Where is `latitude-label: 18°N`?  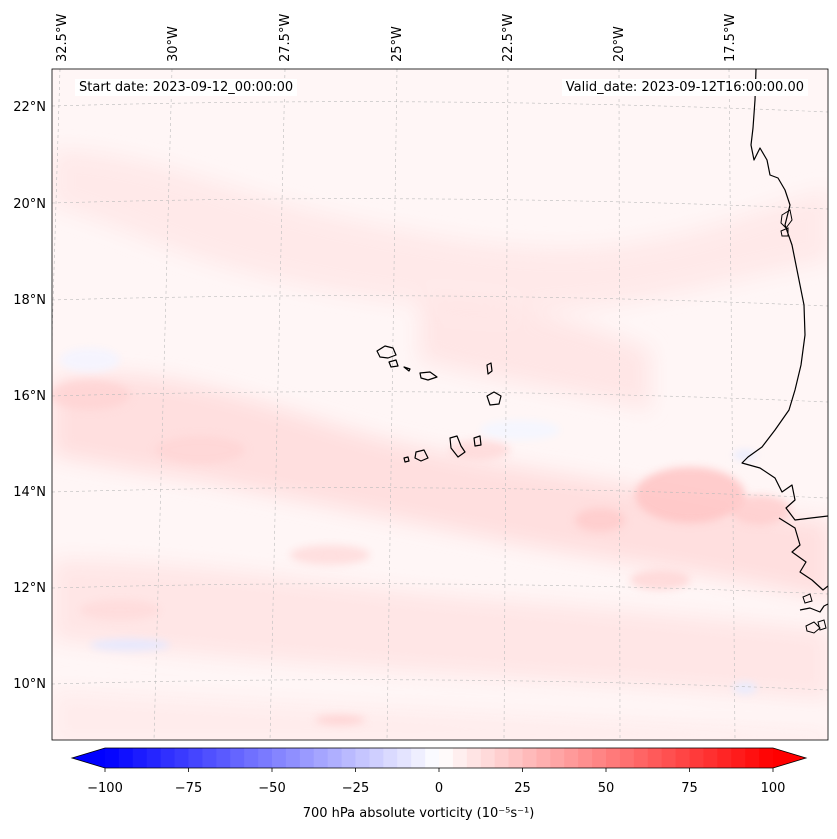 latitude-label: 18°N is located at coordinates (29, 300).